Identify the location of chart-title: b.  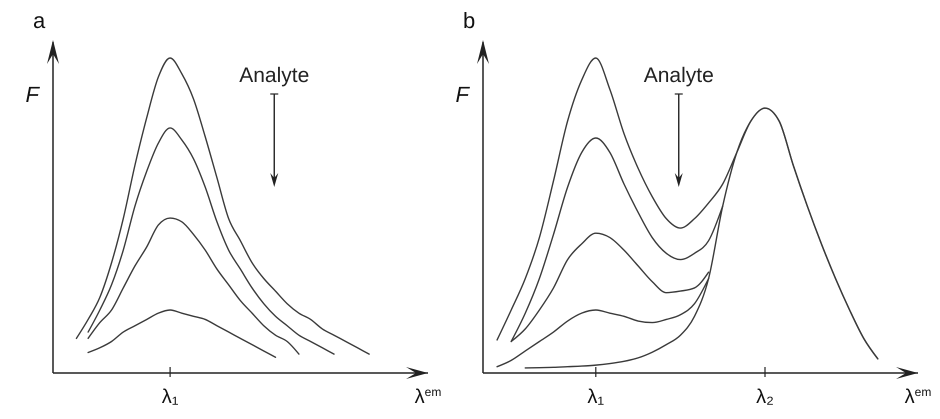
(469, 20).